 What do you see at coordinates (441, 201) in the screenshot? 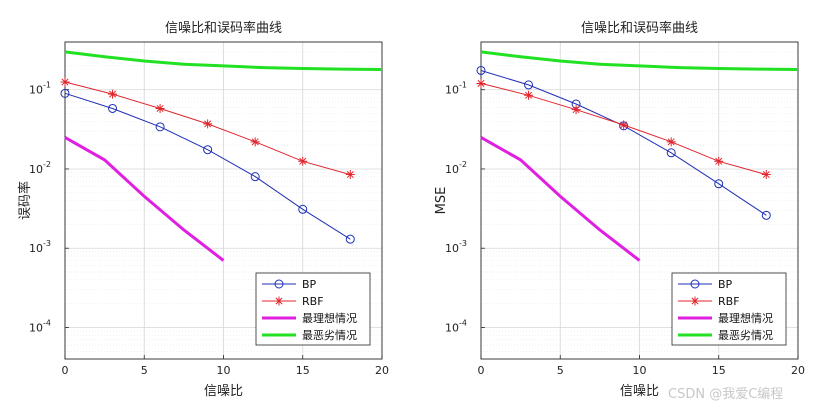
I see `y-axis-label: MSE` at bounding box center [441, 201].